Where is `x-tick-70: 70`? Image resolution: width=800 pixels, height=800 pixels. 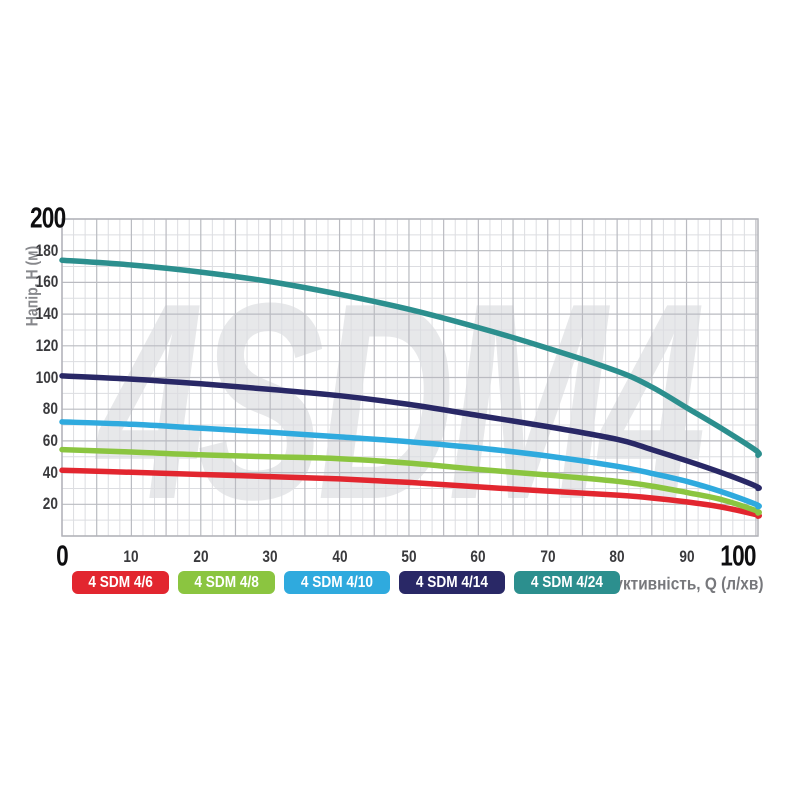 x-tick-70: 70 is located at coordinates (548, 556).